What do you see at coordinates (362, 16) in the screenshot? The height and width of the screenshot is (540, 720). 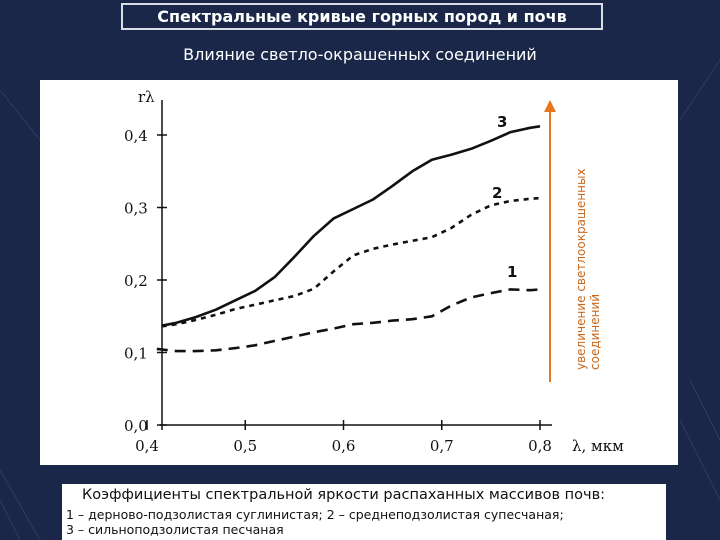 I see `slide-title: Спектральные кривые горных пород и почв` at bounding box center [362, 16].